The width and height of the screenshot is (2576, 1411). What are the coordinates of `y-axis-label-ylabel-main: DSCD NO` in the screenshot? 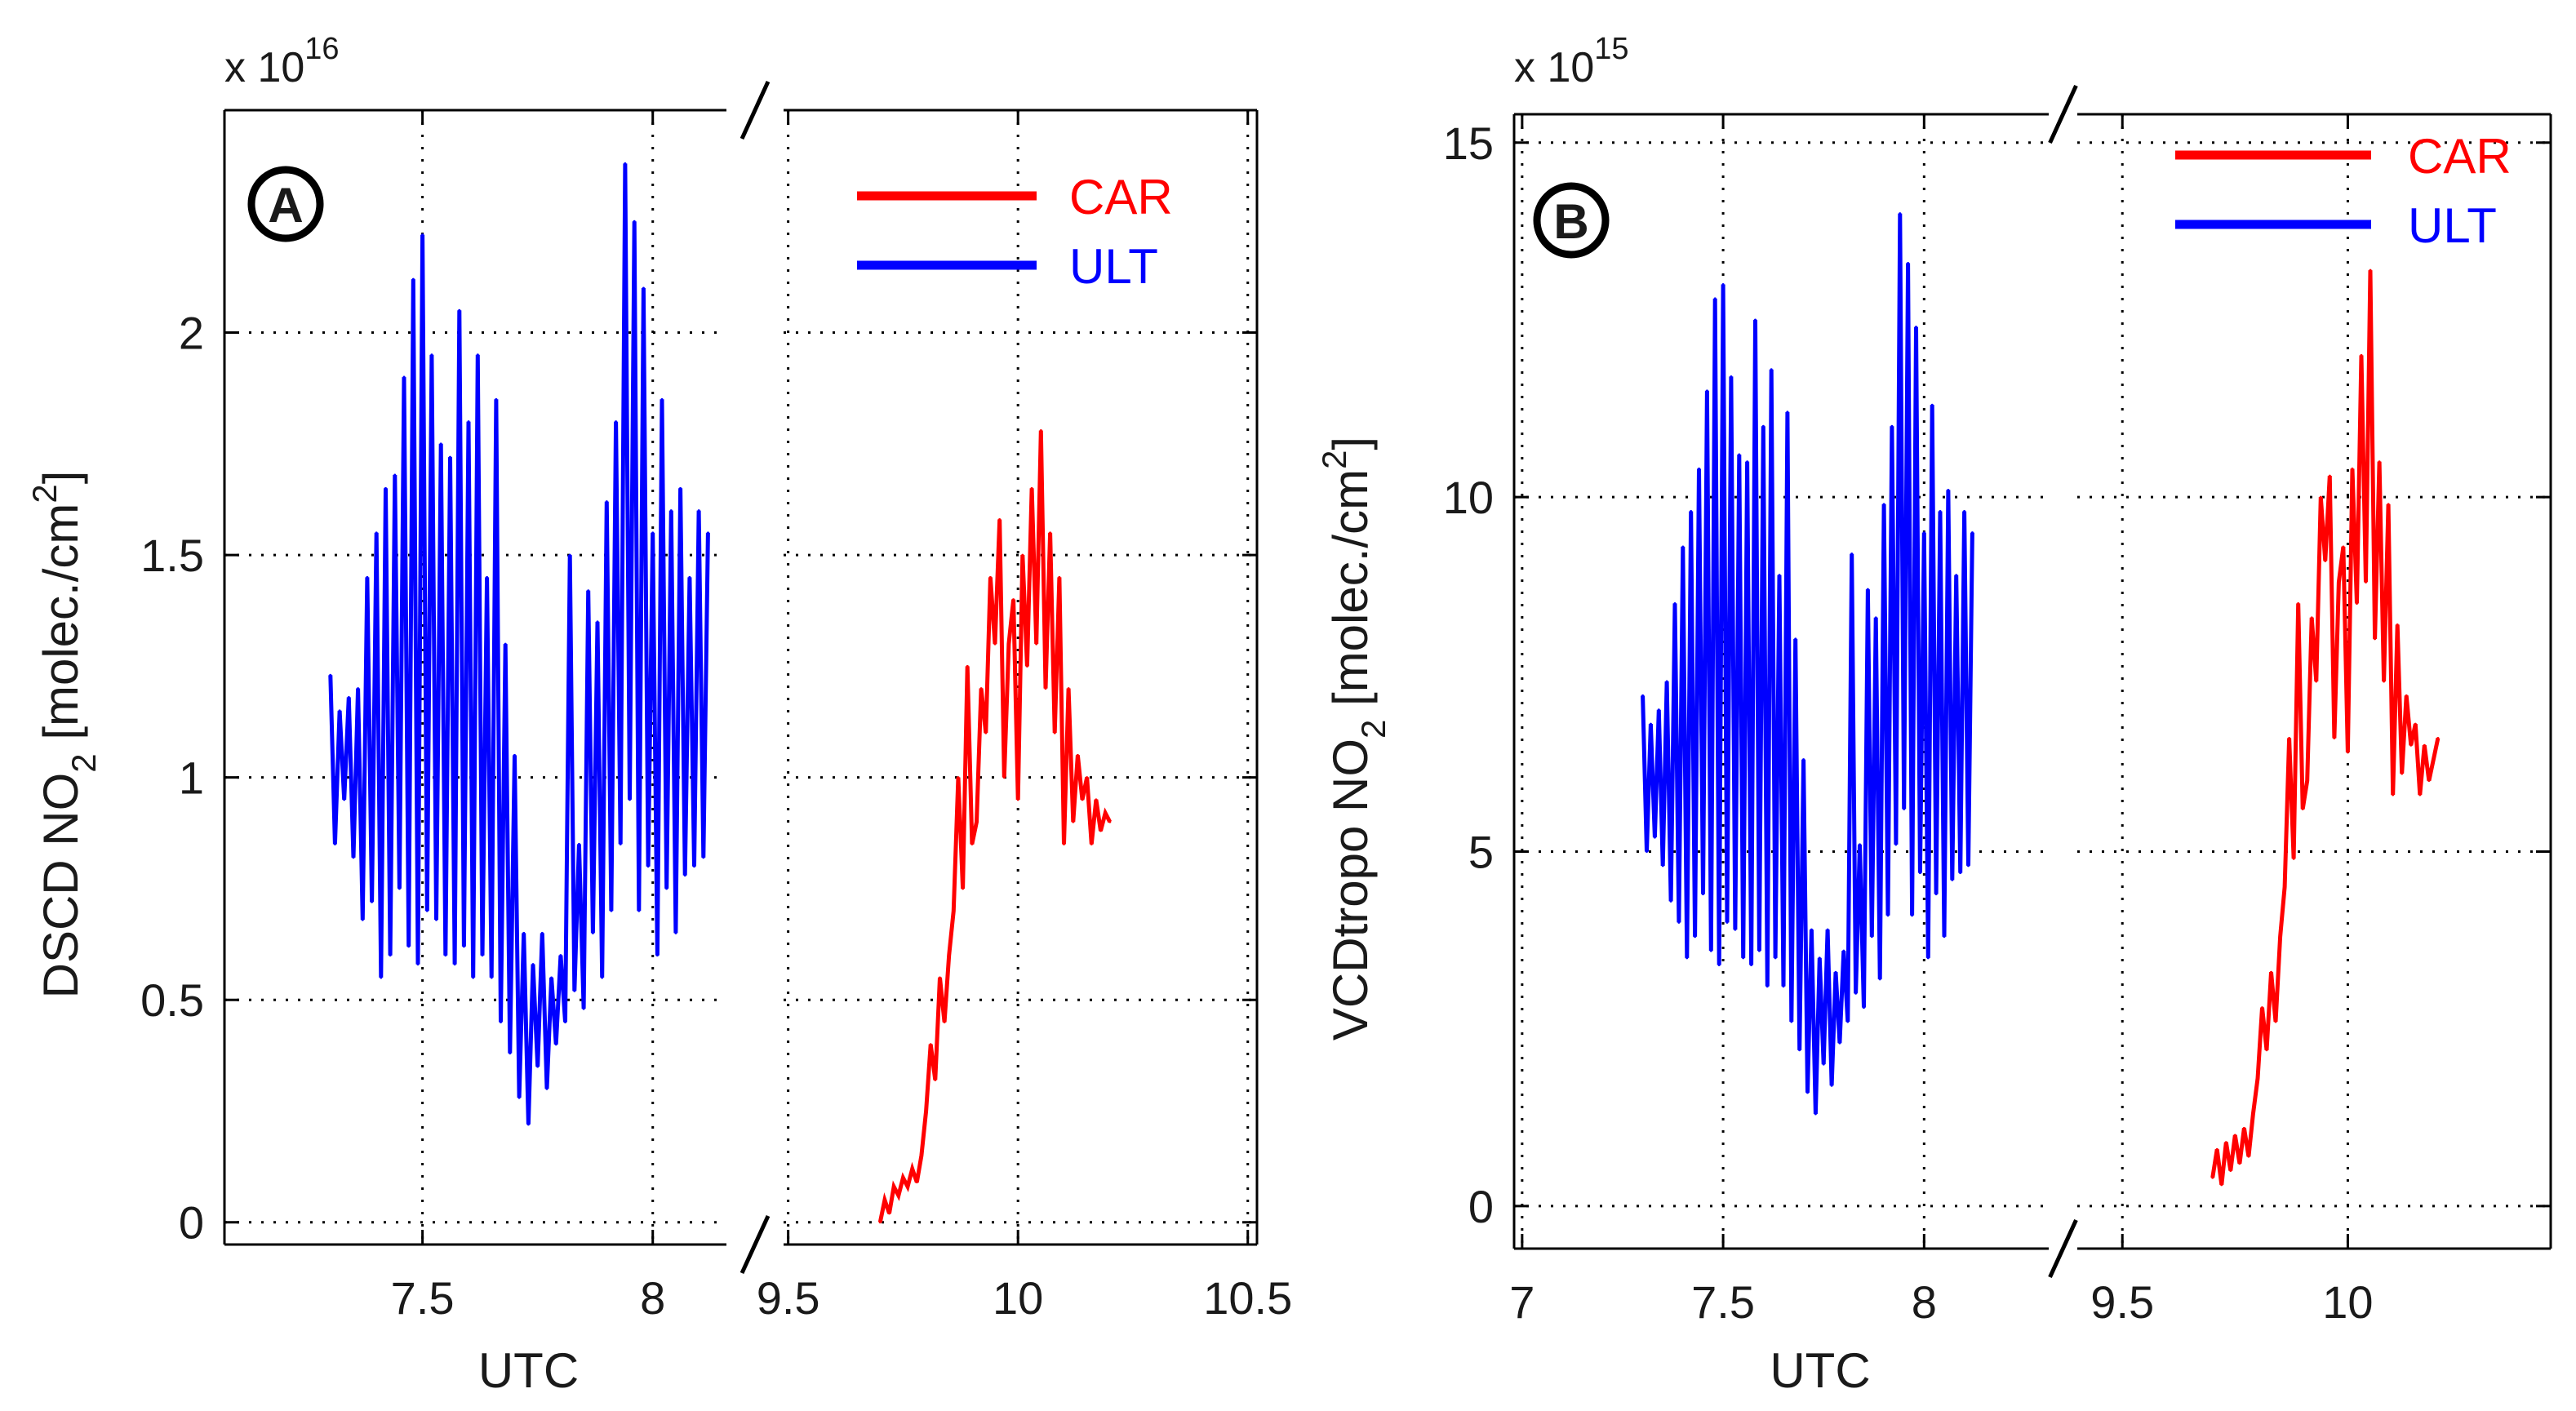 It's located at (60, 886).